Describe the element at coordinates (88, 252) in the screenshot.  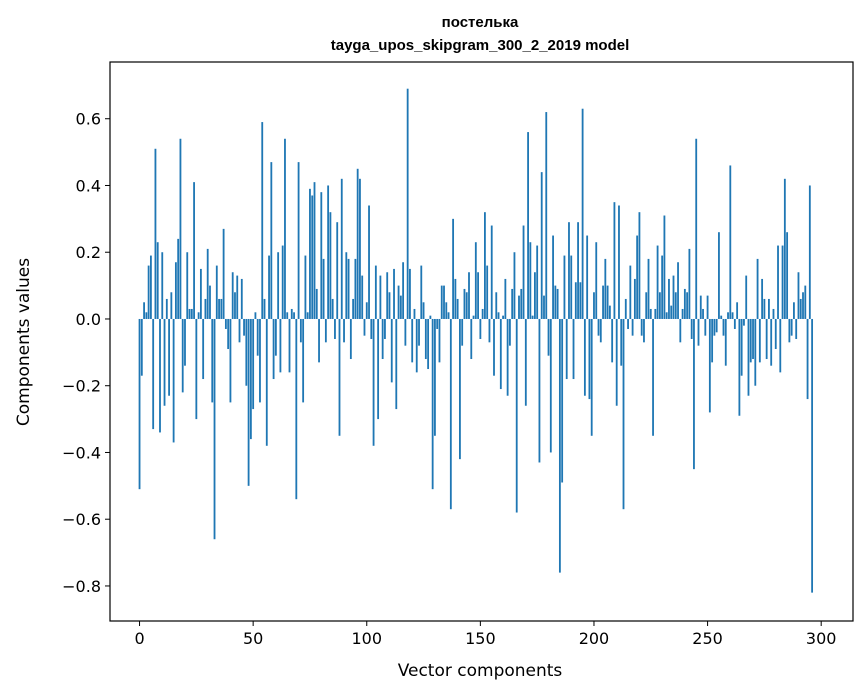
I see `y-tick-label: 0.2` at that location.